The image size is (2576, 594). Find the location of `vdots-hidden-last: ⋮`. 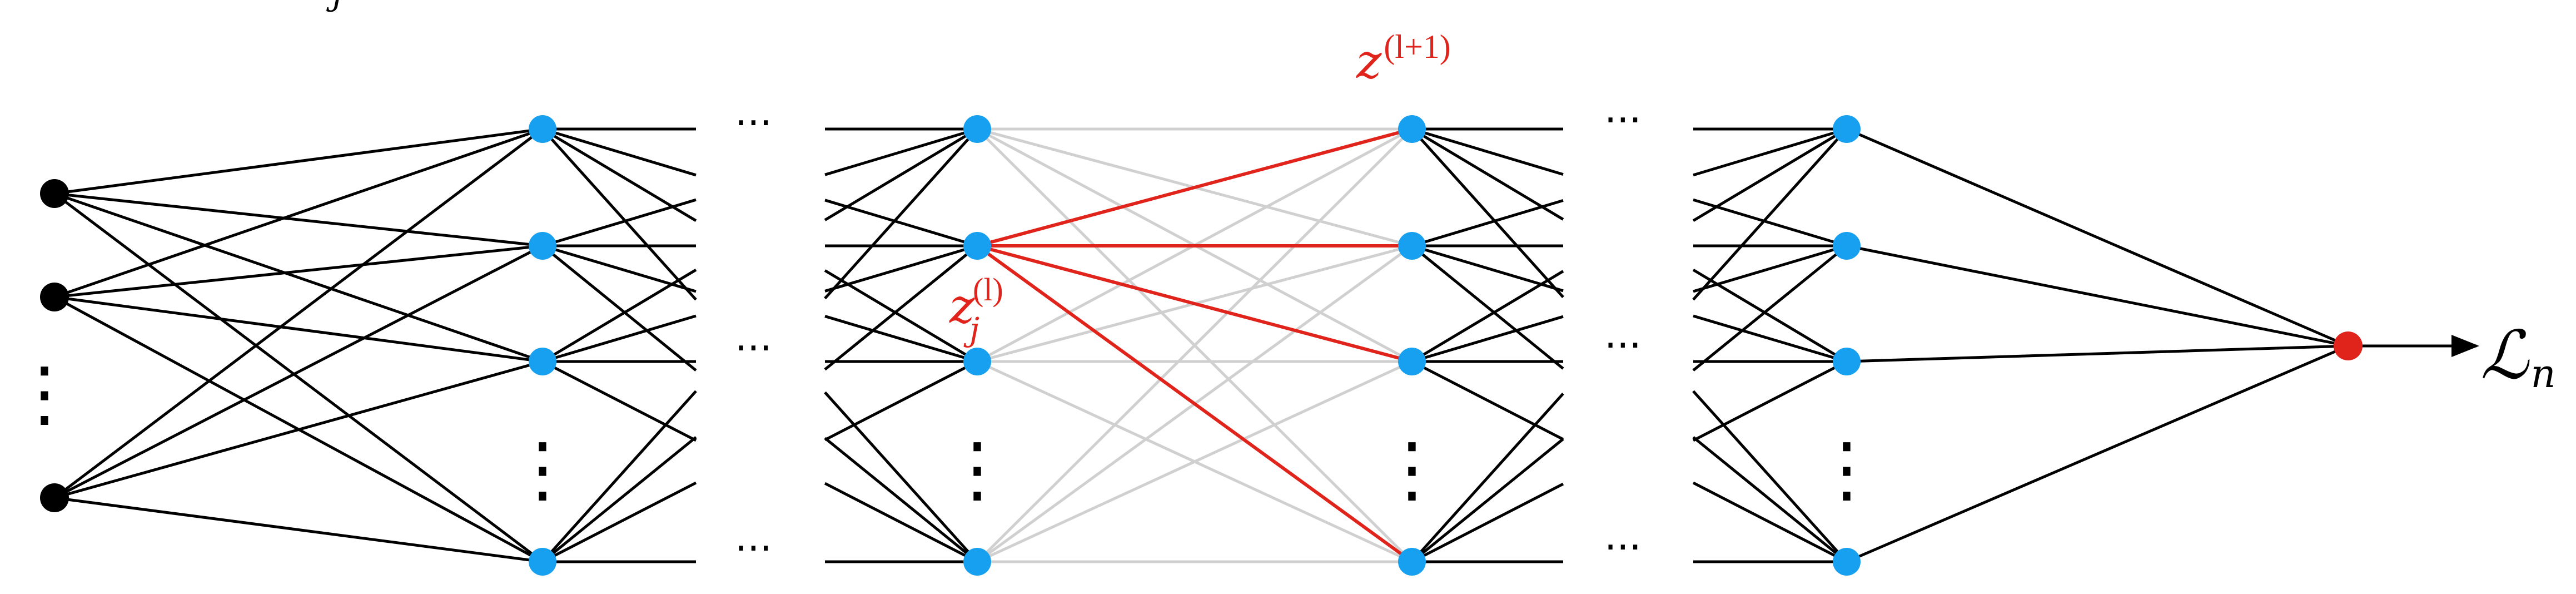

vdots-hidden-last: ⋮ is located at coordinates (1847, 469).